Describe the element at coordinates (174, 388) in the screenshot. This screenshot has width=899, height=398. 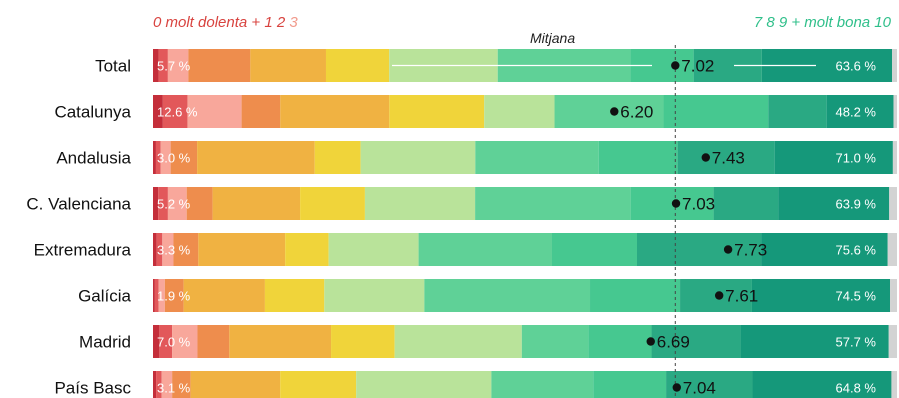
I see `bad-share-label: 3.1 %` at that location.